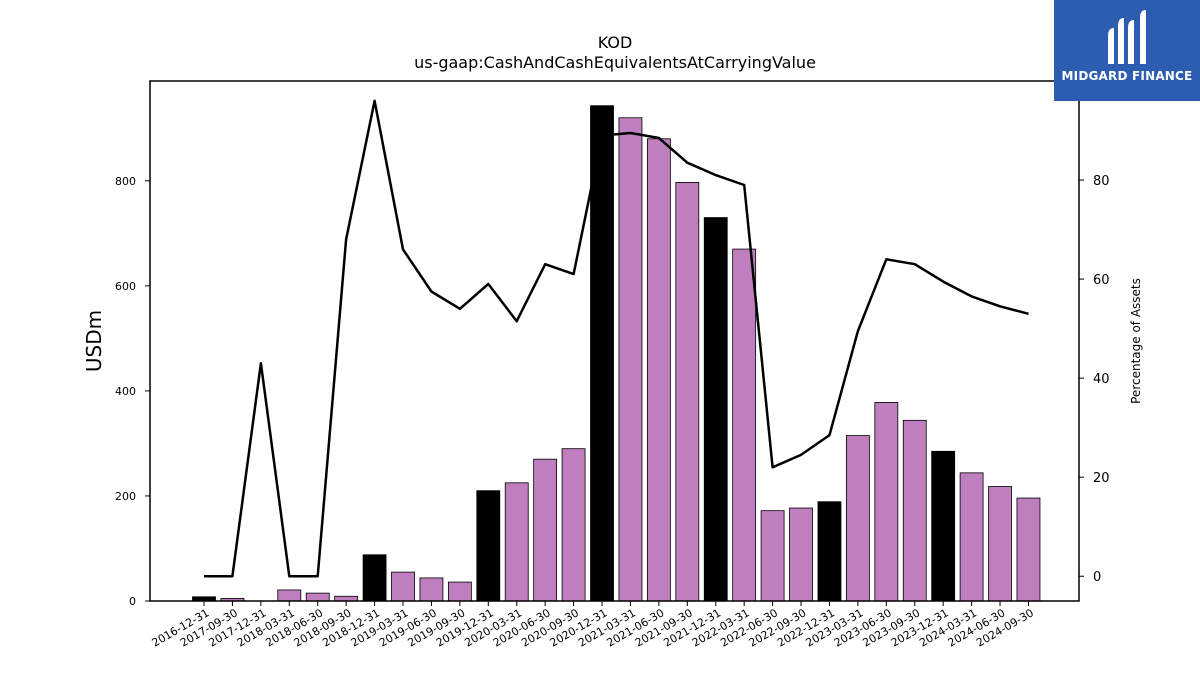 The height and width of the screenshot is (675, 1200). What do you see at coordinates (132, 601) in the screenshot?
I see `y-tick-label: 0` at bounding box center [132, 601].